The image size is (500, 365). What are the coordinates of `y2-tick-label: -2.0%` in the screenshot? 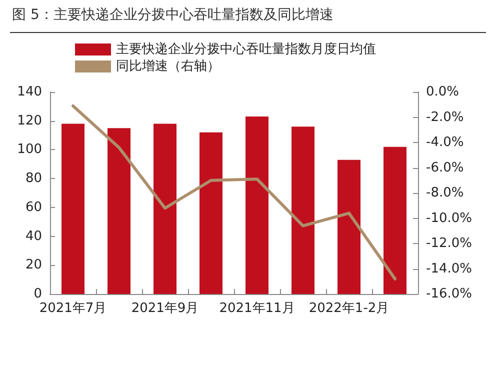 It's located at (445, 117).